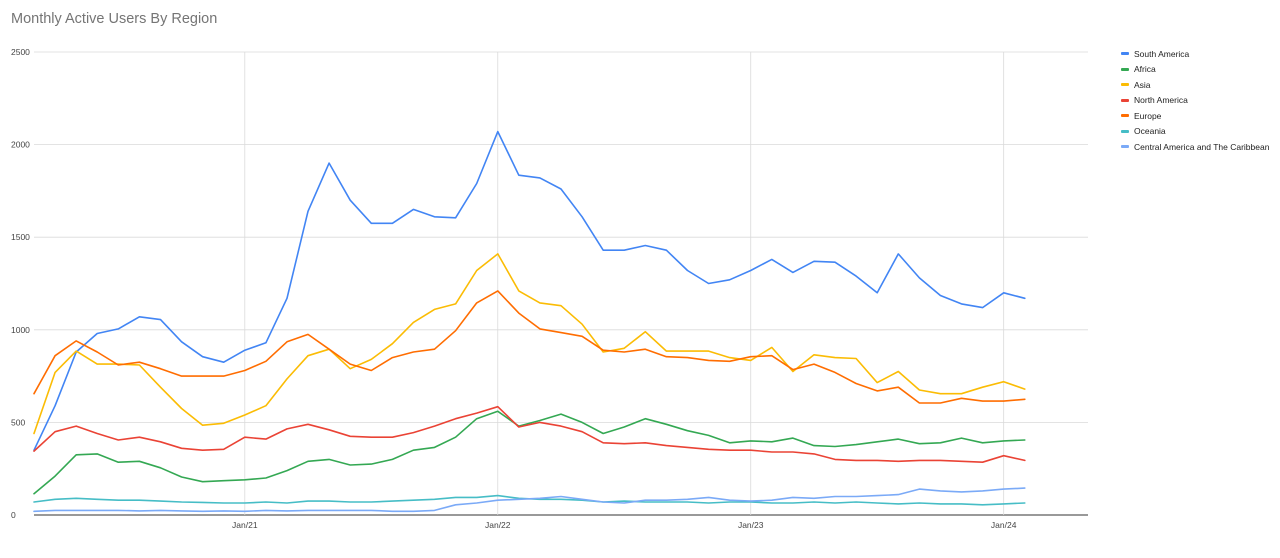 Image resolution: width=1280 pixels, height=558 pixels. What do you see at coordinates (1200, 70) in the screenshot?
I see `legend-item: Africa` at bounding box center [1200, 70].